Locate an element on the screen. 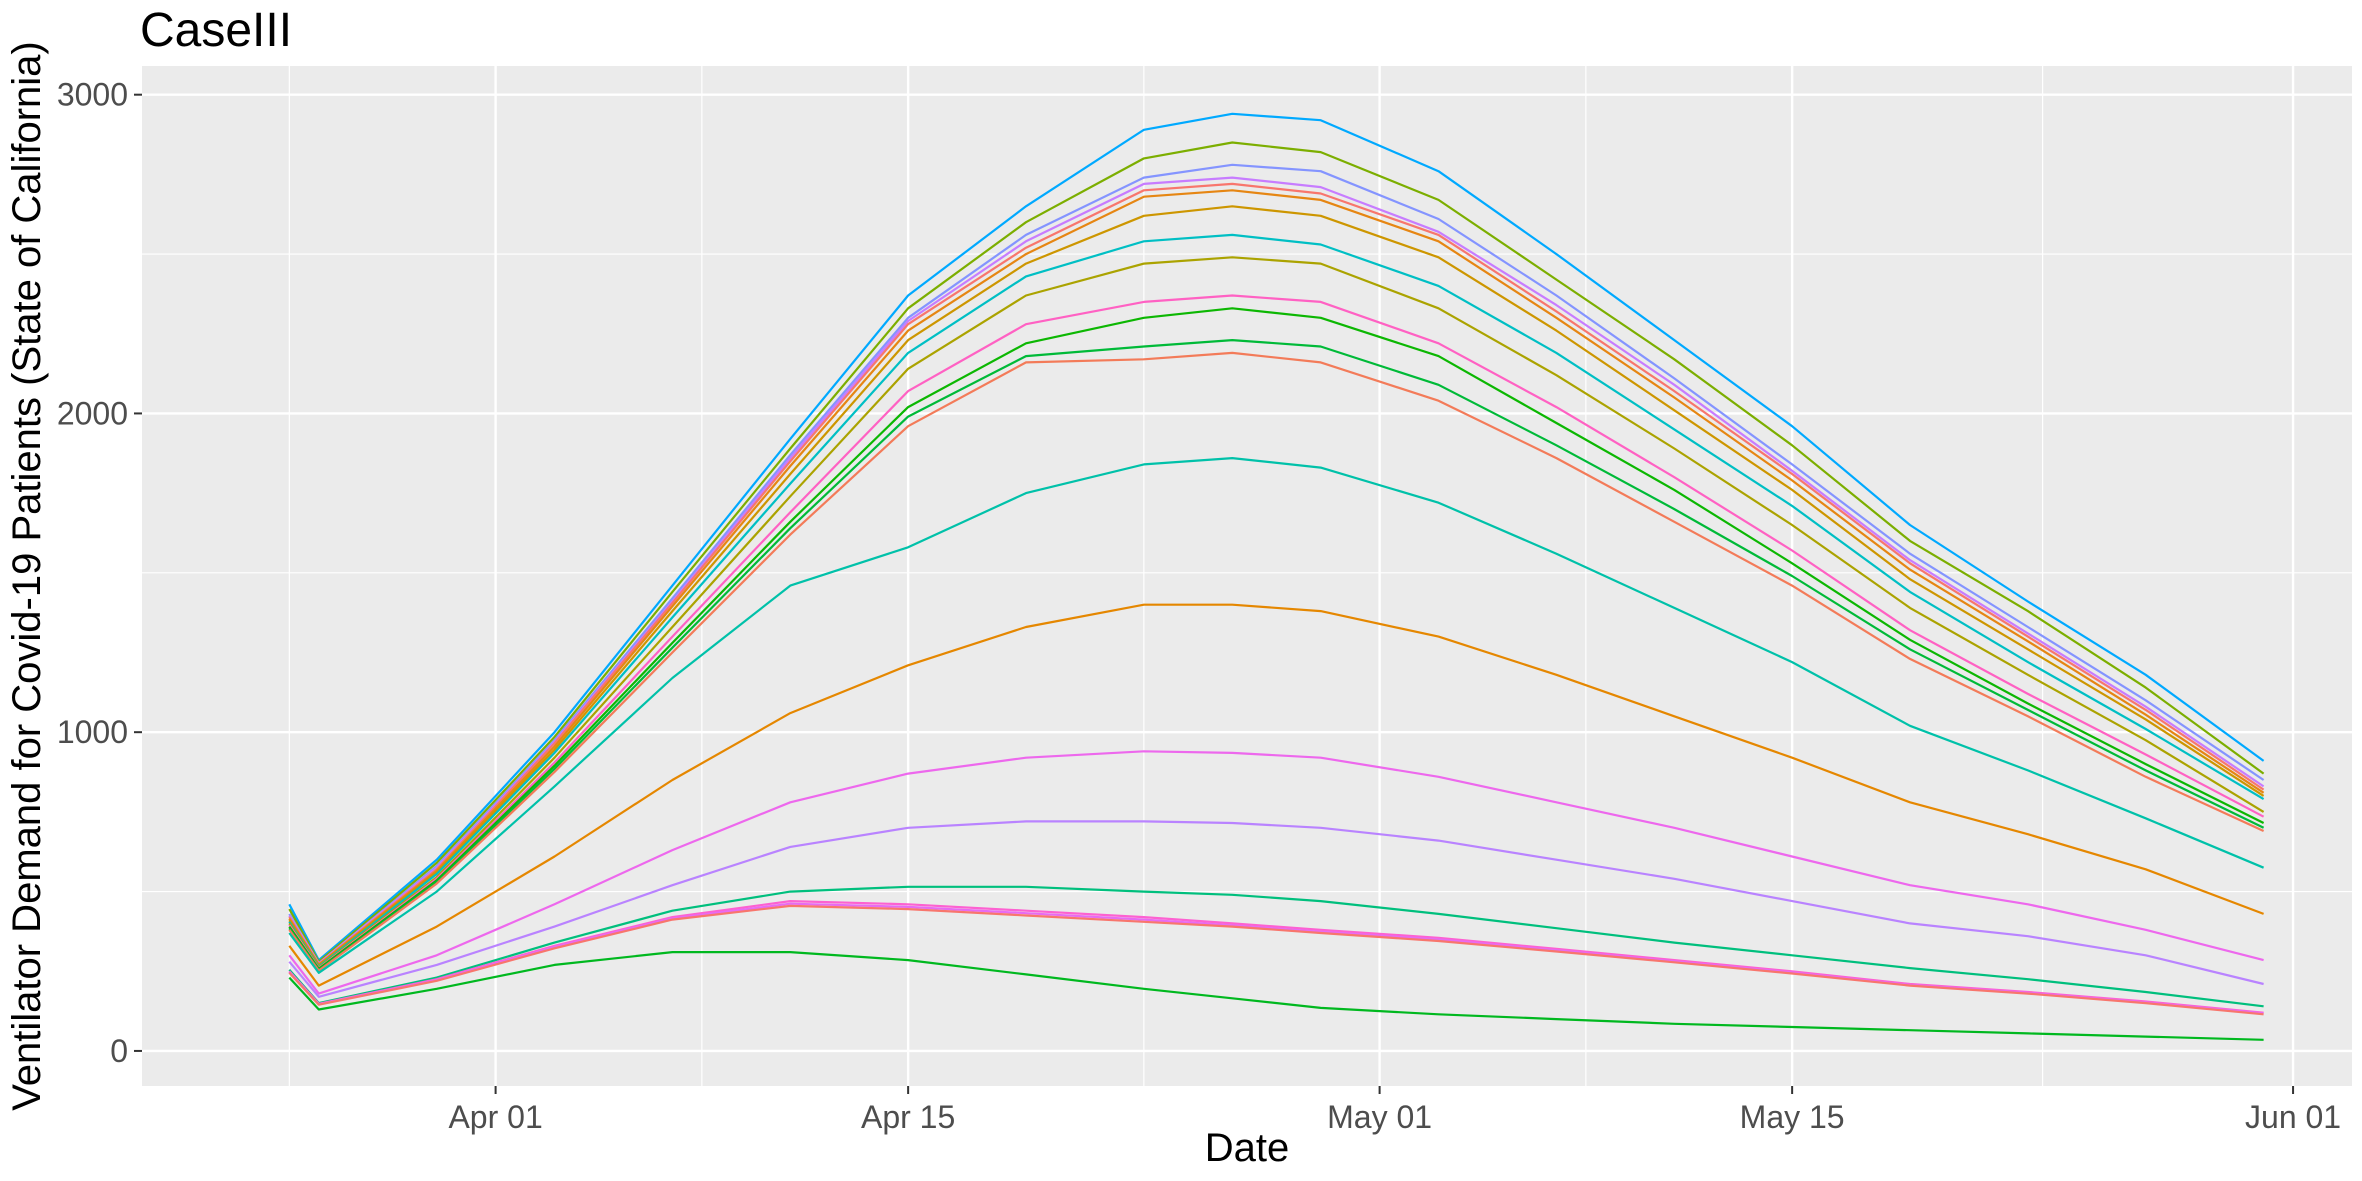  chart-title: CaseIII is located at coordinates (216, 30).